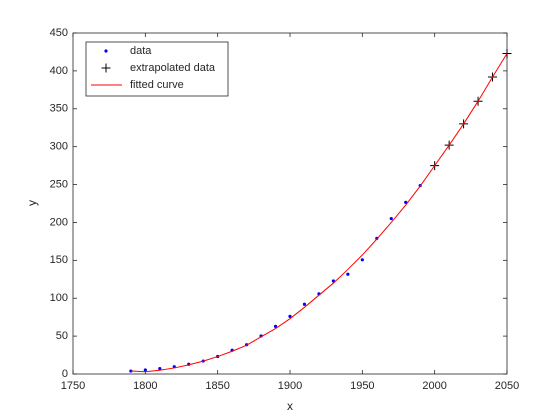 This screenshot has width=560, height=420. Describe the element at coordinates (173, 68) in the screenshot. I see `legend-label: extrapolated data` at that location.